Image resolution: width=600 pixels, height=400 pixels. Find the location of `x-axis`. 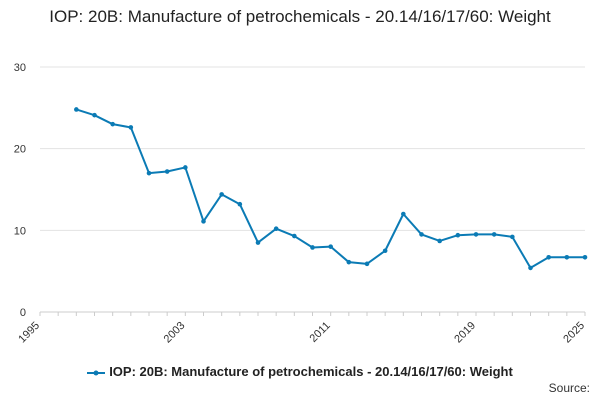

x-axis is located at coordinates (312, 313).